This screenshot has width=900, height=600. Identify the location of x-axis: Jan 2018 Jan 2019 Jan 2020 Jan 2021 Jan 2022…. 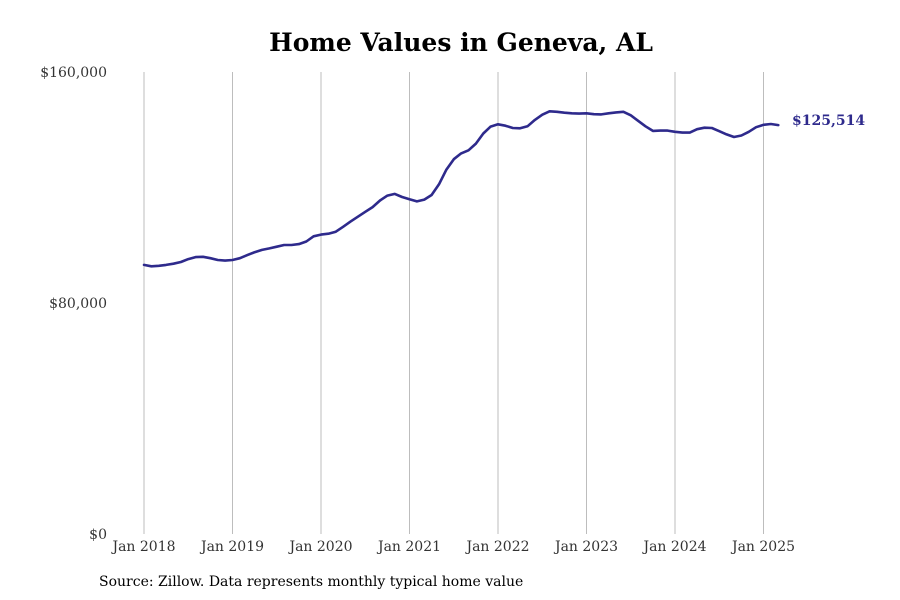
(452, 547).